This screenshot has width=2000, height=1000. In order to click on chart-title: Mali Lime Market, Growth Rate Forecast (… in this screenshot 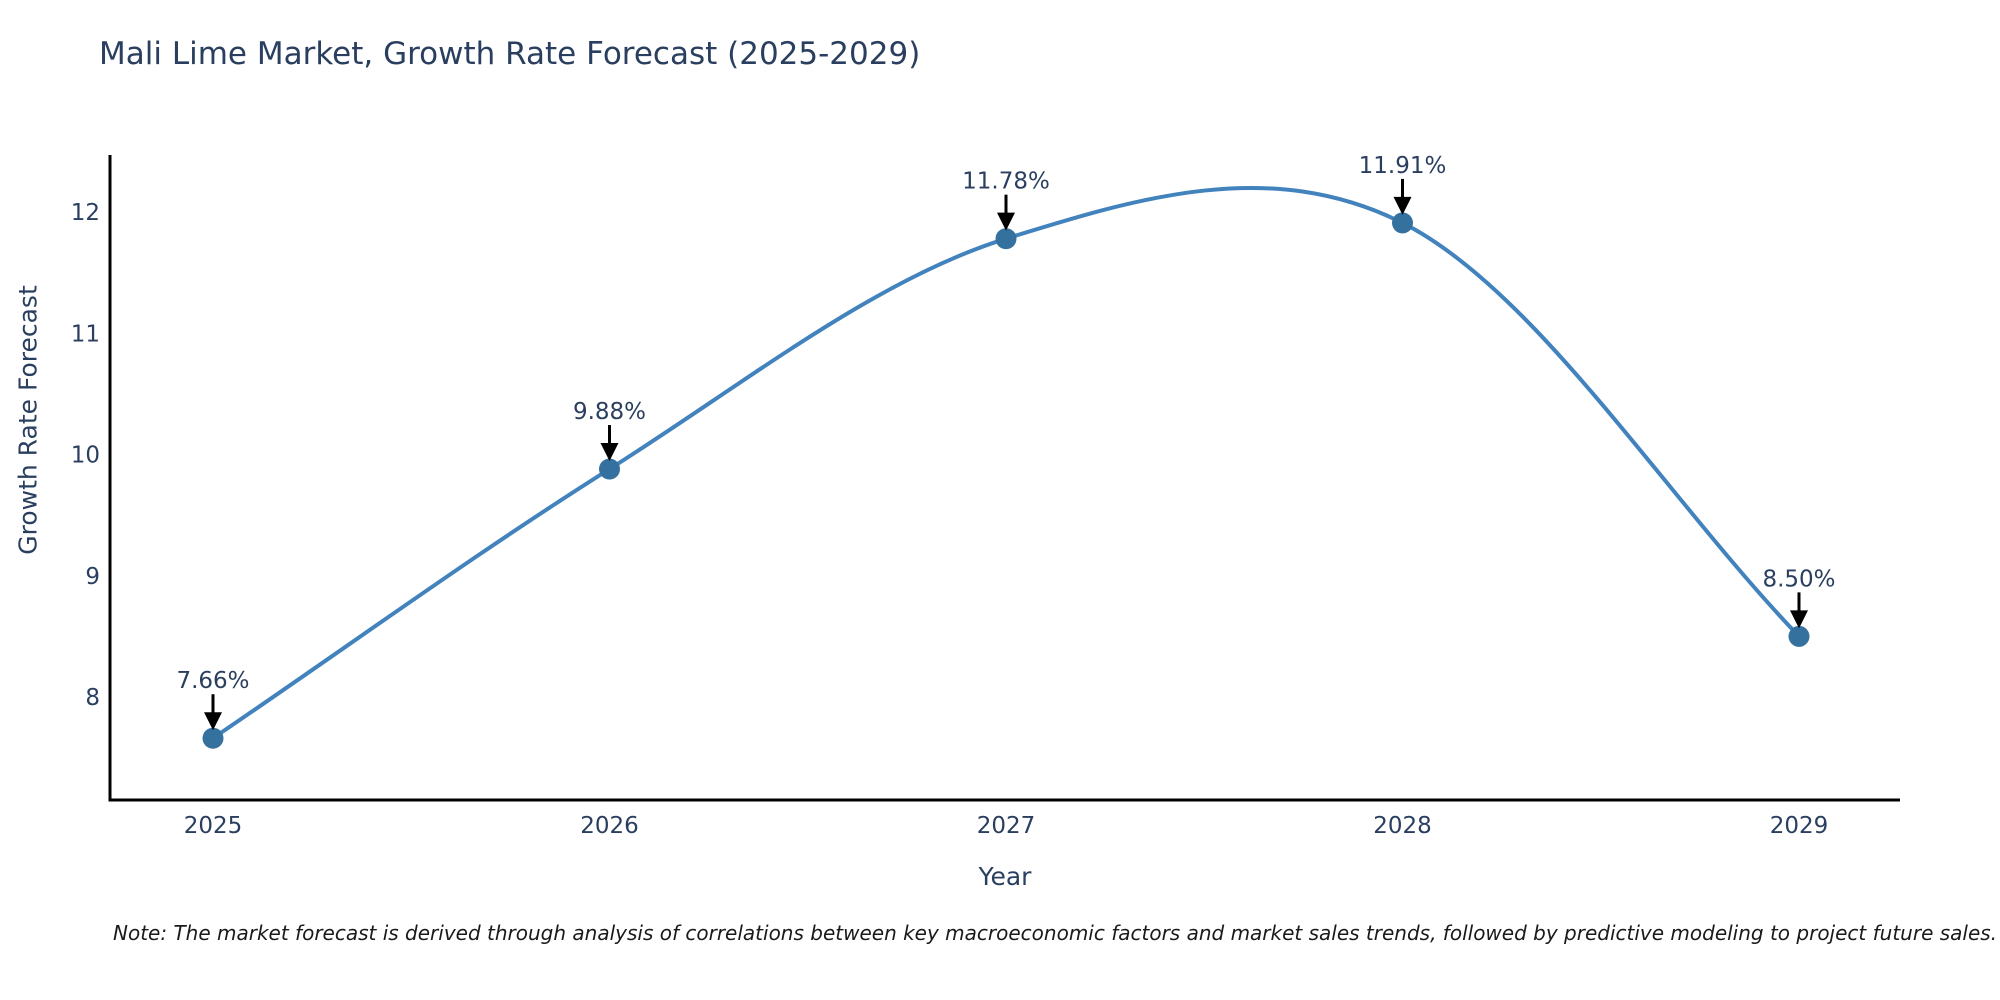, I will do `click(510, 54)`.